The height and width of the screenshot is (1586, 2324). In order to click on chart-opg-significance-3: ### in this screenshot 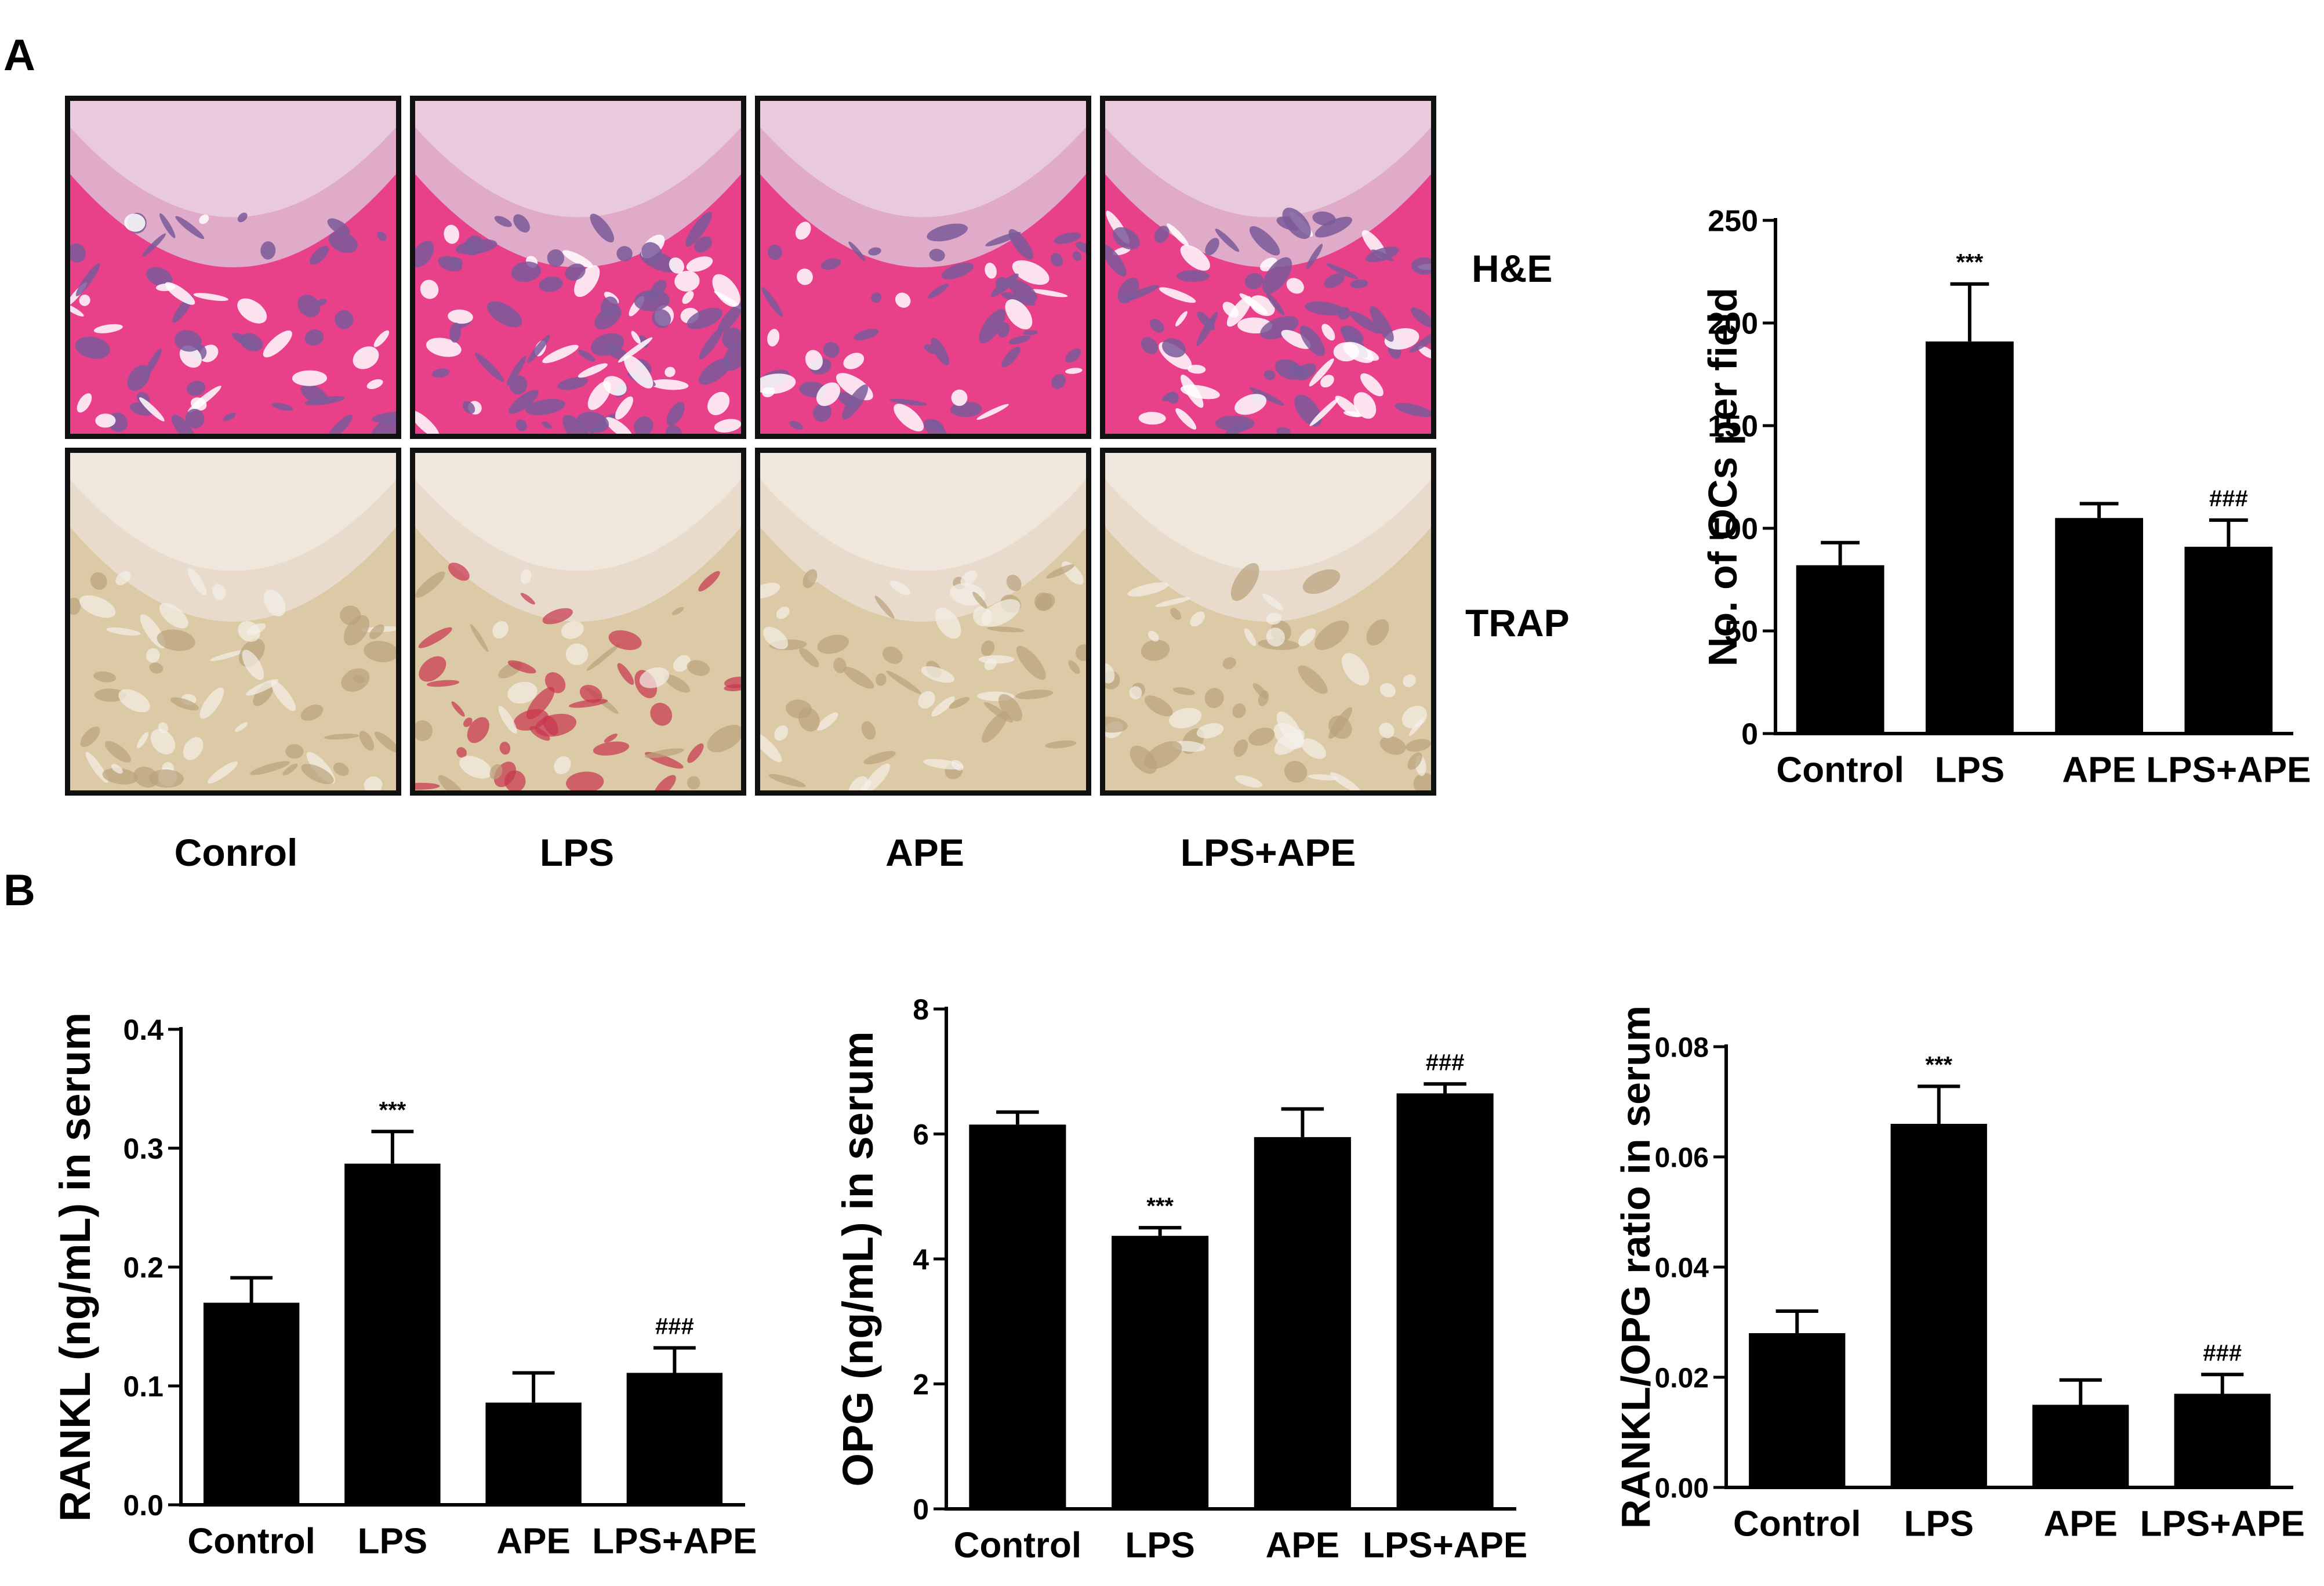, I will do `click(1445, 1062)`.